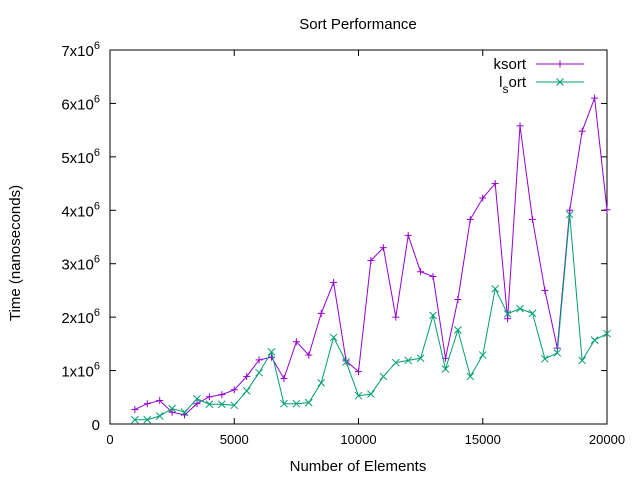 This screenshot has width=640, height=480. What do you see at coordinates (77, 158) in the screenshot?
I see `y-tick-base: 5x10` at bounding box center [77, 158].